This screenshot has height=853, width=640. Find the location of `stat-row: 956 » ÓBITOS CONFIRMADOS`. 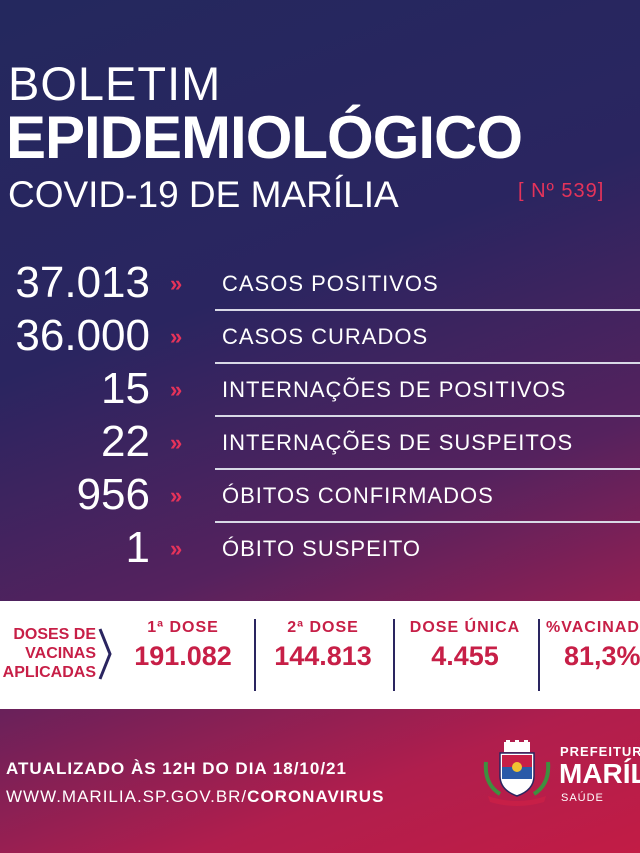

stat-row: 956 » ÓBITOS CONFIRMADOS is located at coordinates (320, 496).